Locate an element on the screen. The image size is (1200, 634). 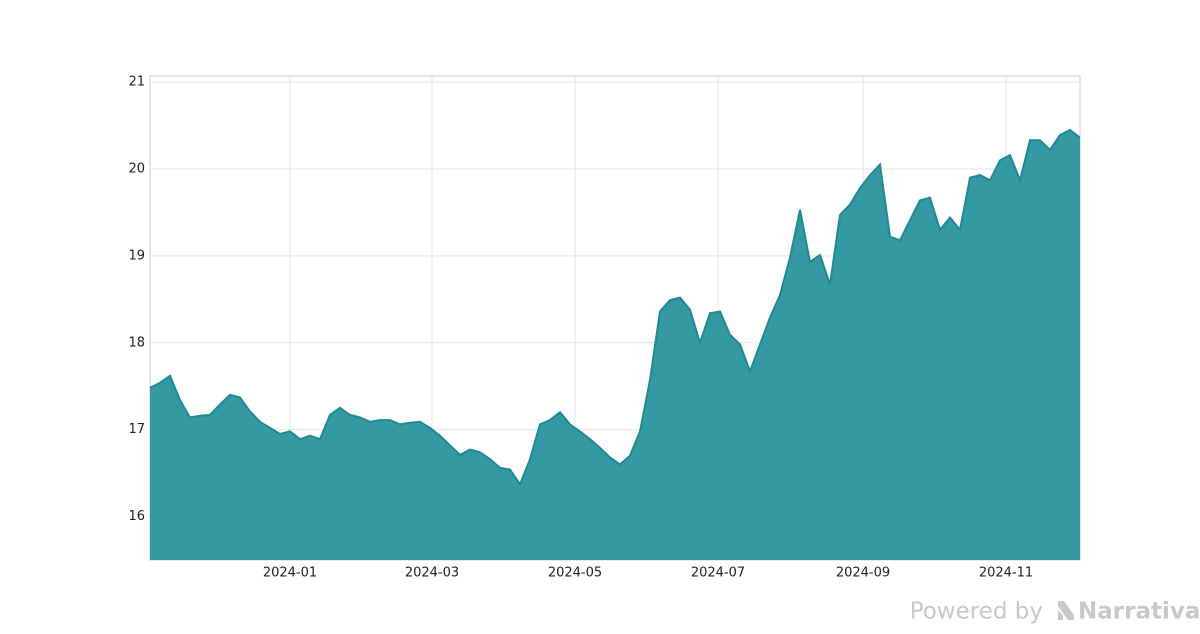
y-tick-label: 21 is located at coordinates (136, 82).